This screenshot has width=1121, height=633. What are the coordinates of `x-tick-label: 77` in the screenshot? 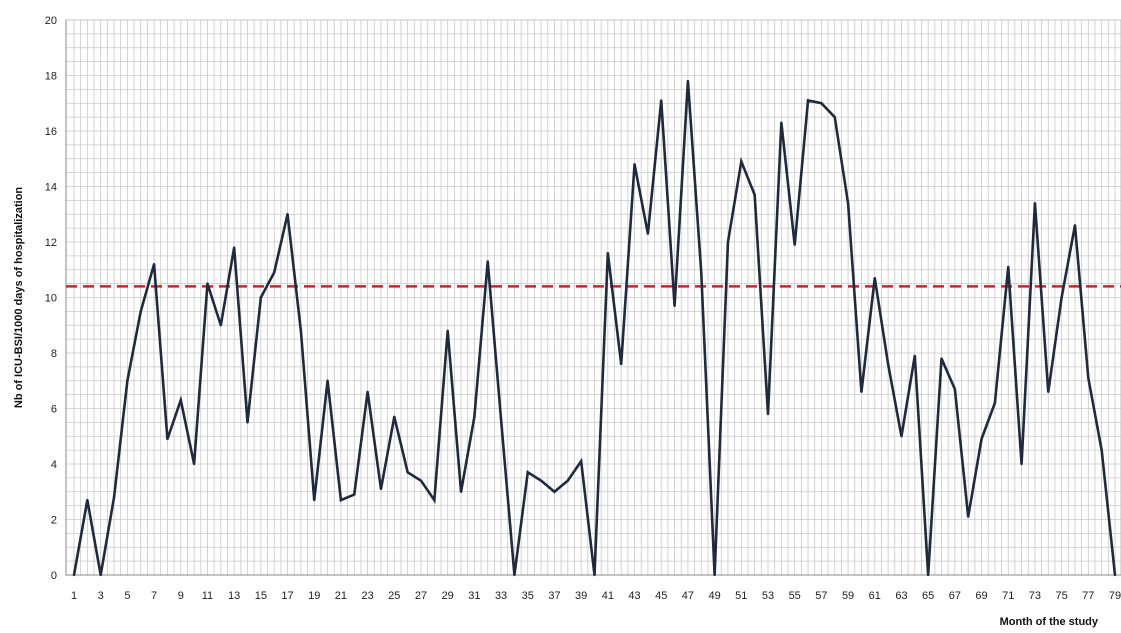 It's located at (1088, 596).